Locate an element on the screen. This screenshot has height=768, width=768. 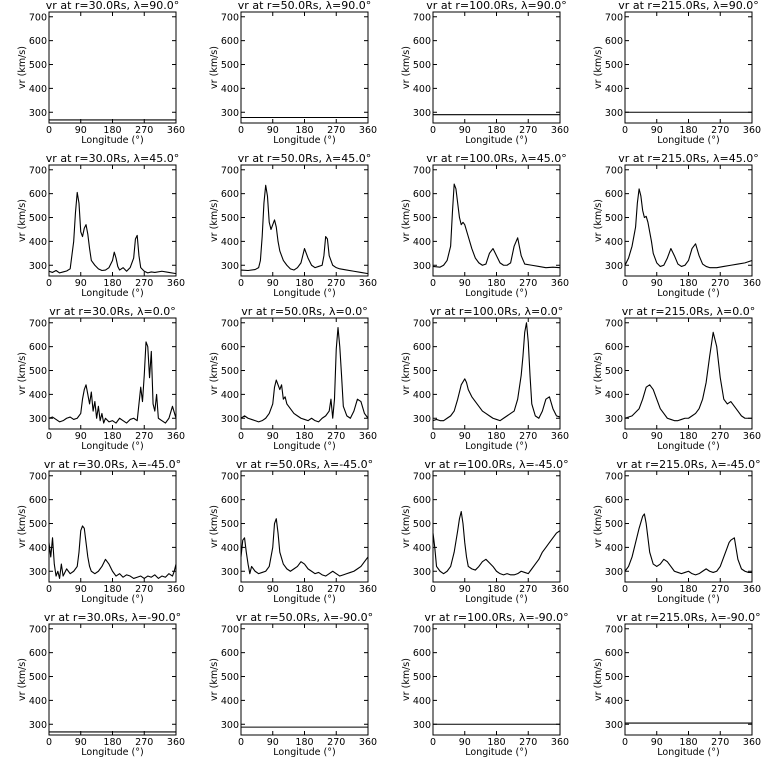
panel-title: vr at r=215.0Rs, λ=-45.0° is located at coordinates (688, 464).